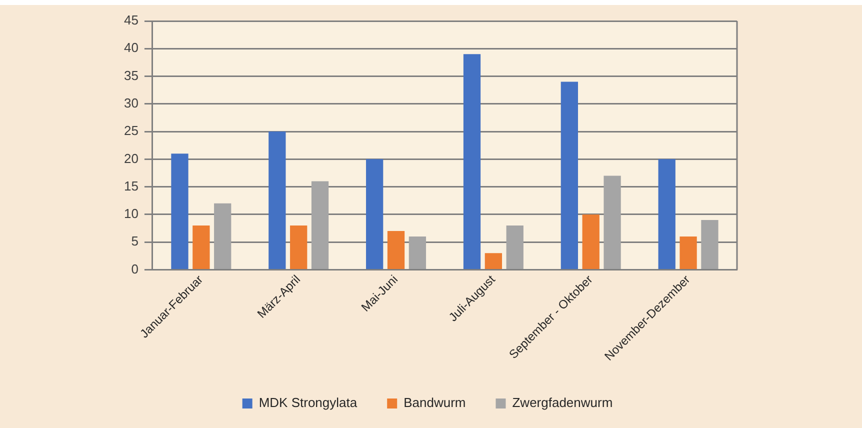 This screenshot has width=862, height=428. What do you see at coordinates (131, 20) in the screenshot?
I see `y-tick-label: 45` at bounding box center [131, 20].